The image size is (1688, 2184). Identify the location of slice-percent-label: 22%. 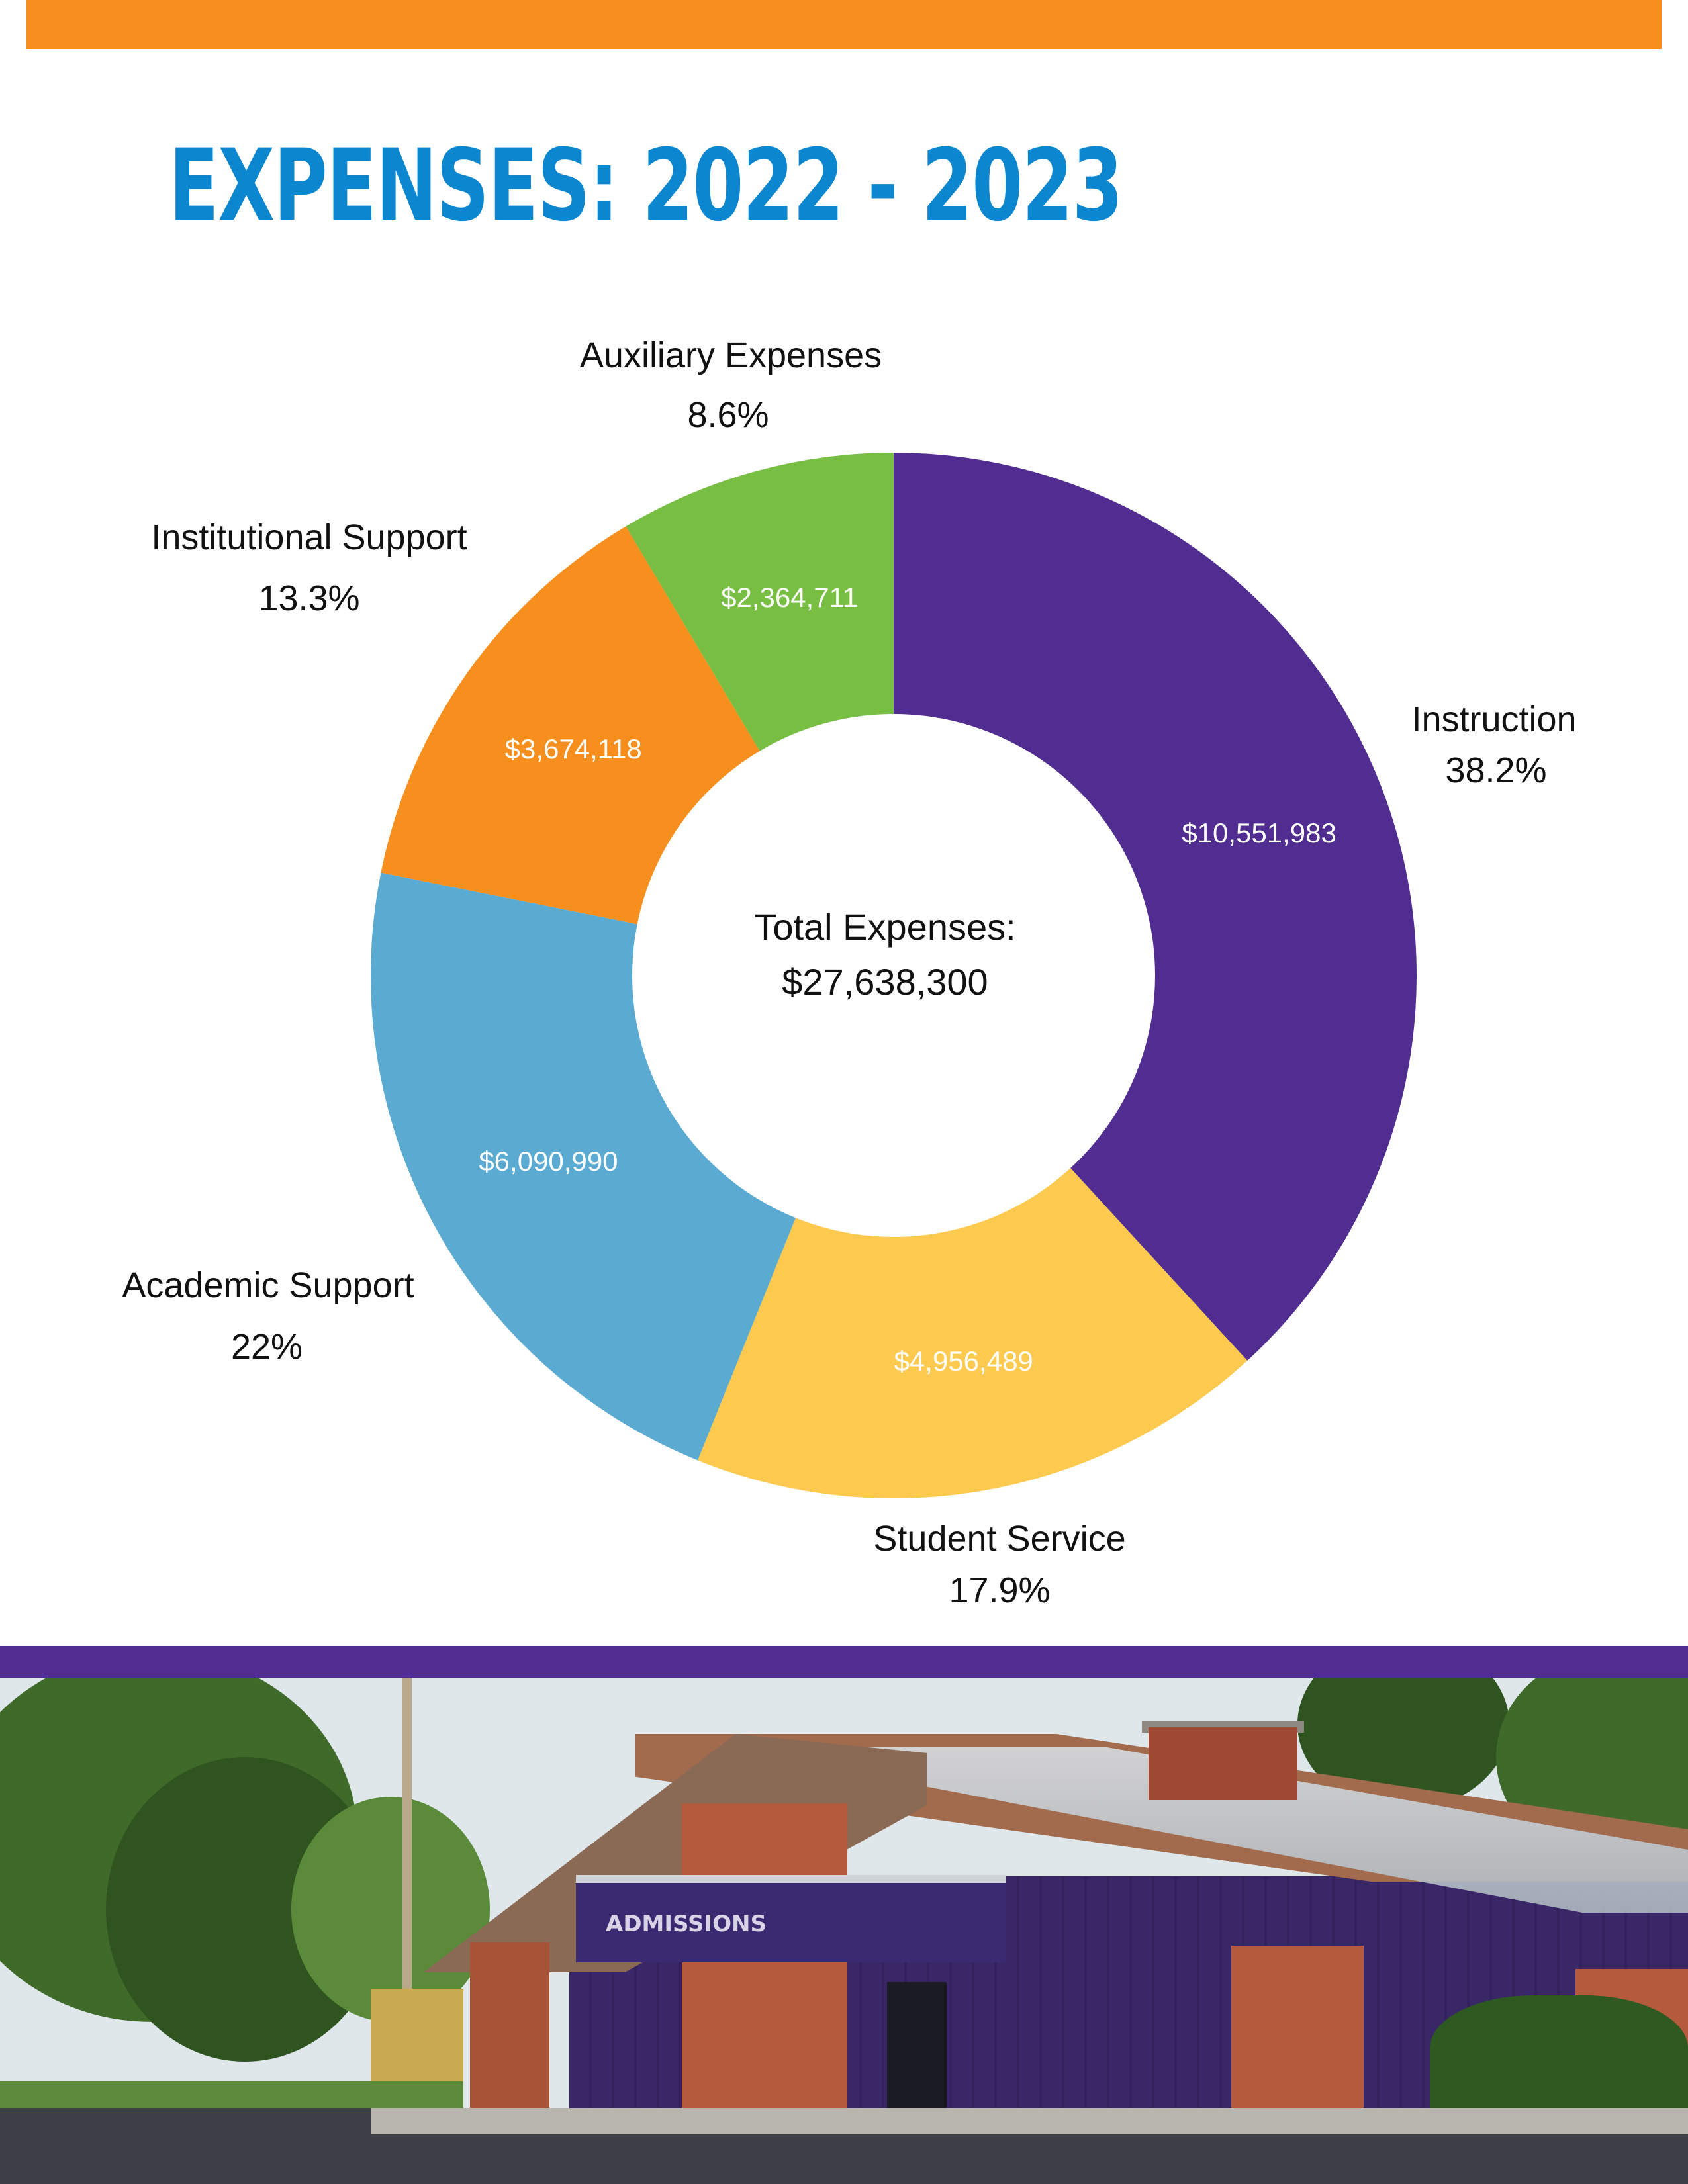
(267, 1347).